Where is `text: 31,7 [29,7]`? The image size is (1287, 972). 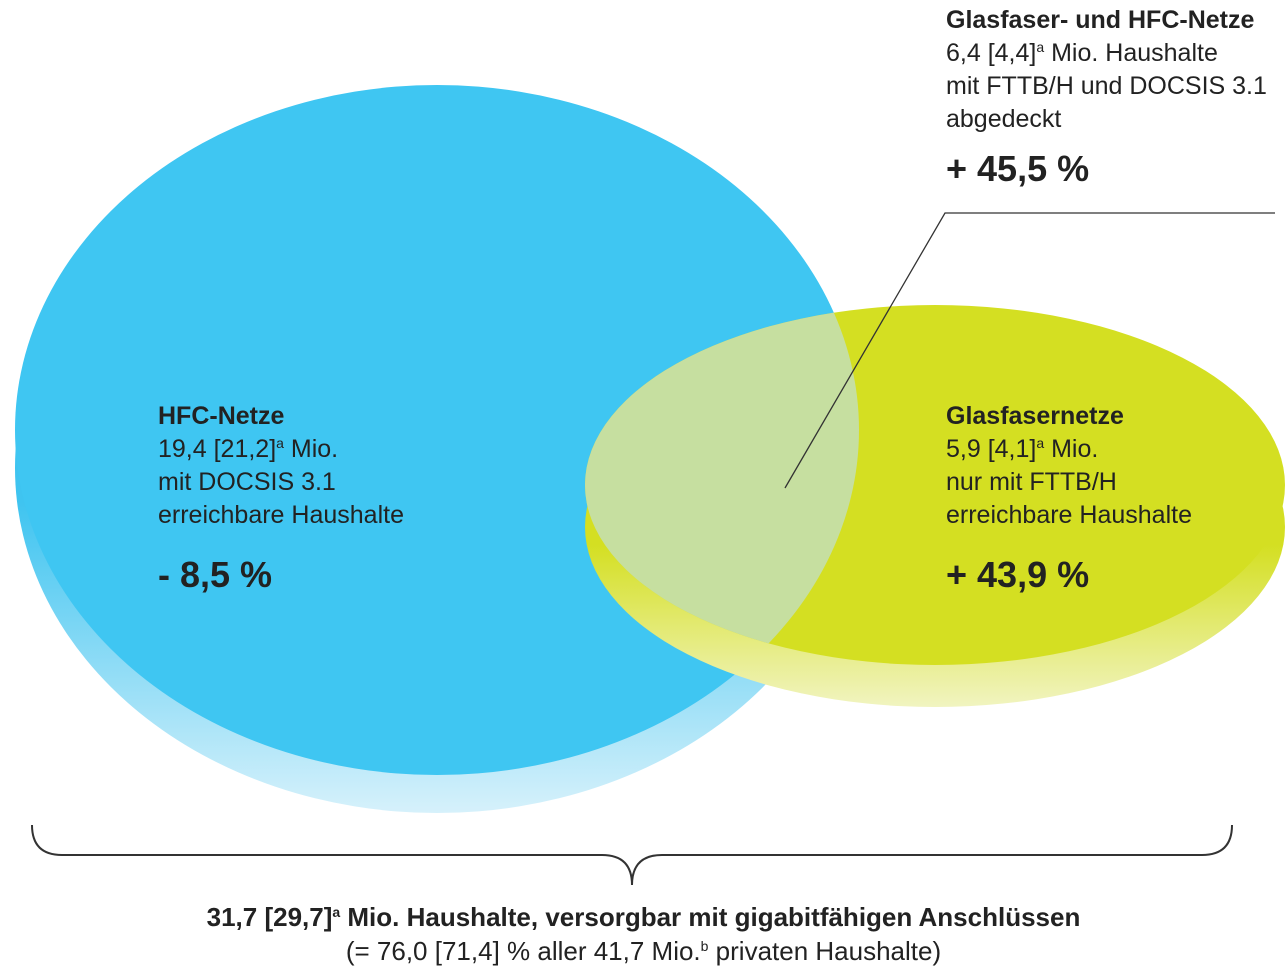 text: 31,7 [29,7] is located at coordinates (269, 917).